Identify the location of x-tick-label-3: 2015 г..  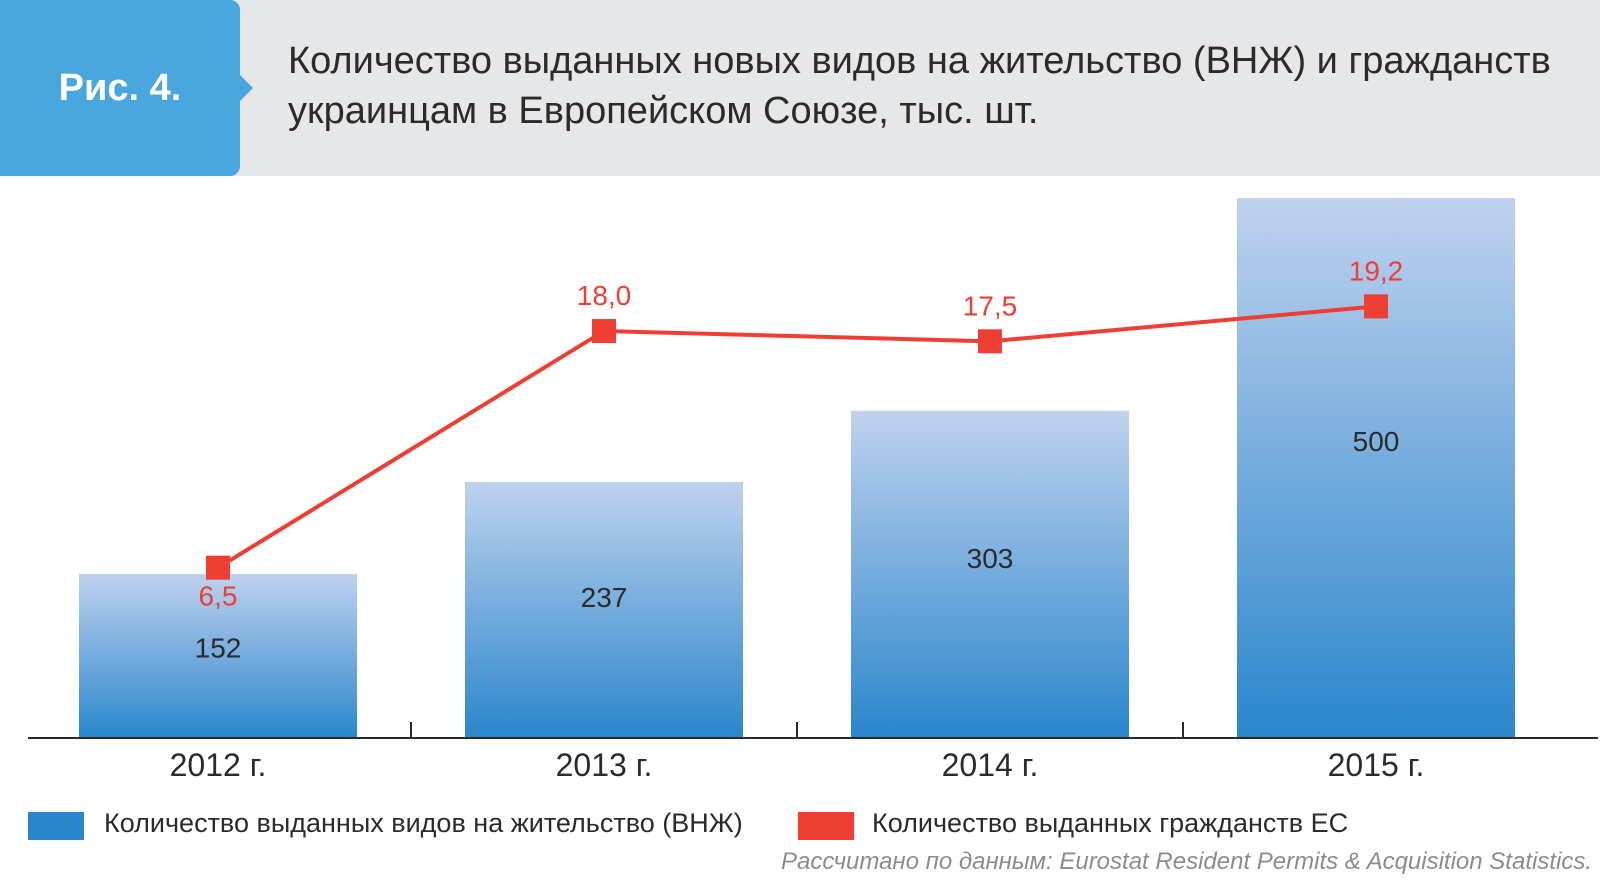
(1376, 765).